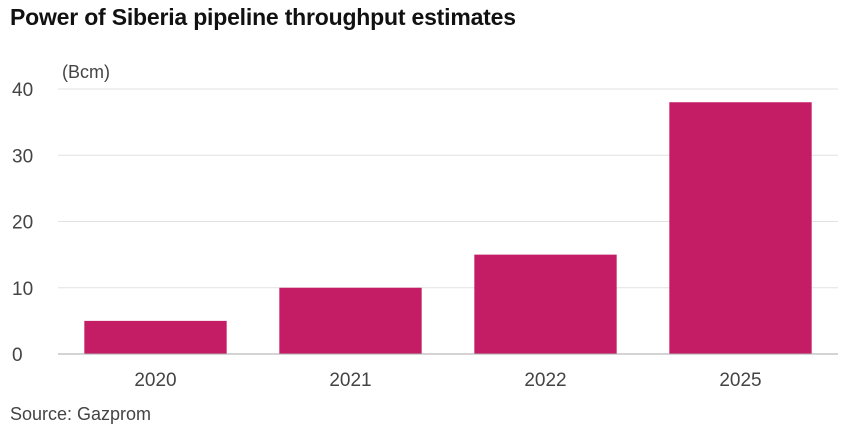 Image resolution: width=842 pixels, height=434 pixels. What do you see at coordinates (545, 304) in the screenshot?
I see `bar-2022` at bounding box center [545, 304].